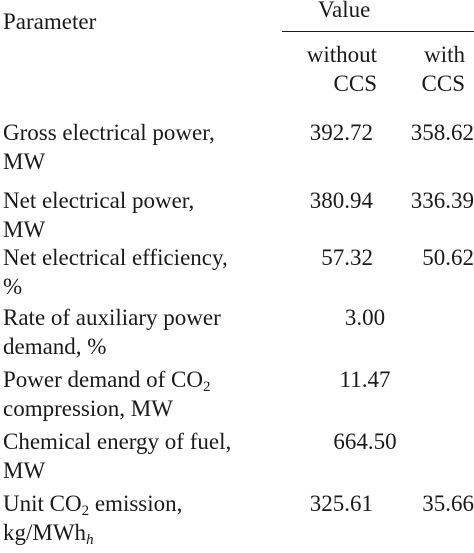 This screenshot has width=474, height=553. Describe the element at coordinates (344, 11) in the screenshot. I see `header-value: Value` at that location.